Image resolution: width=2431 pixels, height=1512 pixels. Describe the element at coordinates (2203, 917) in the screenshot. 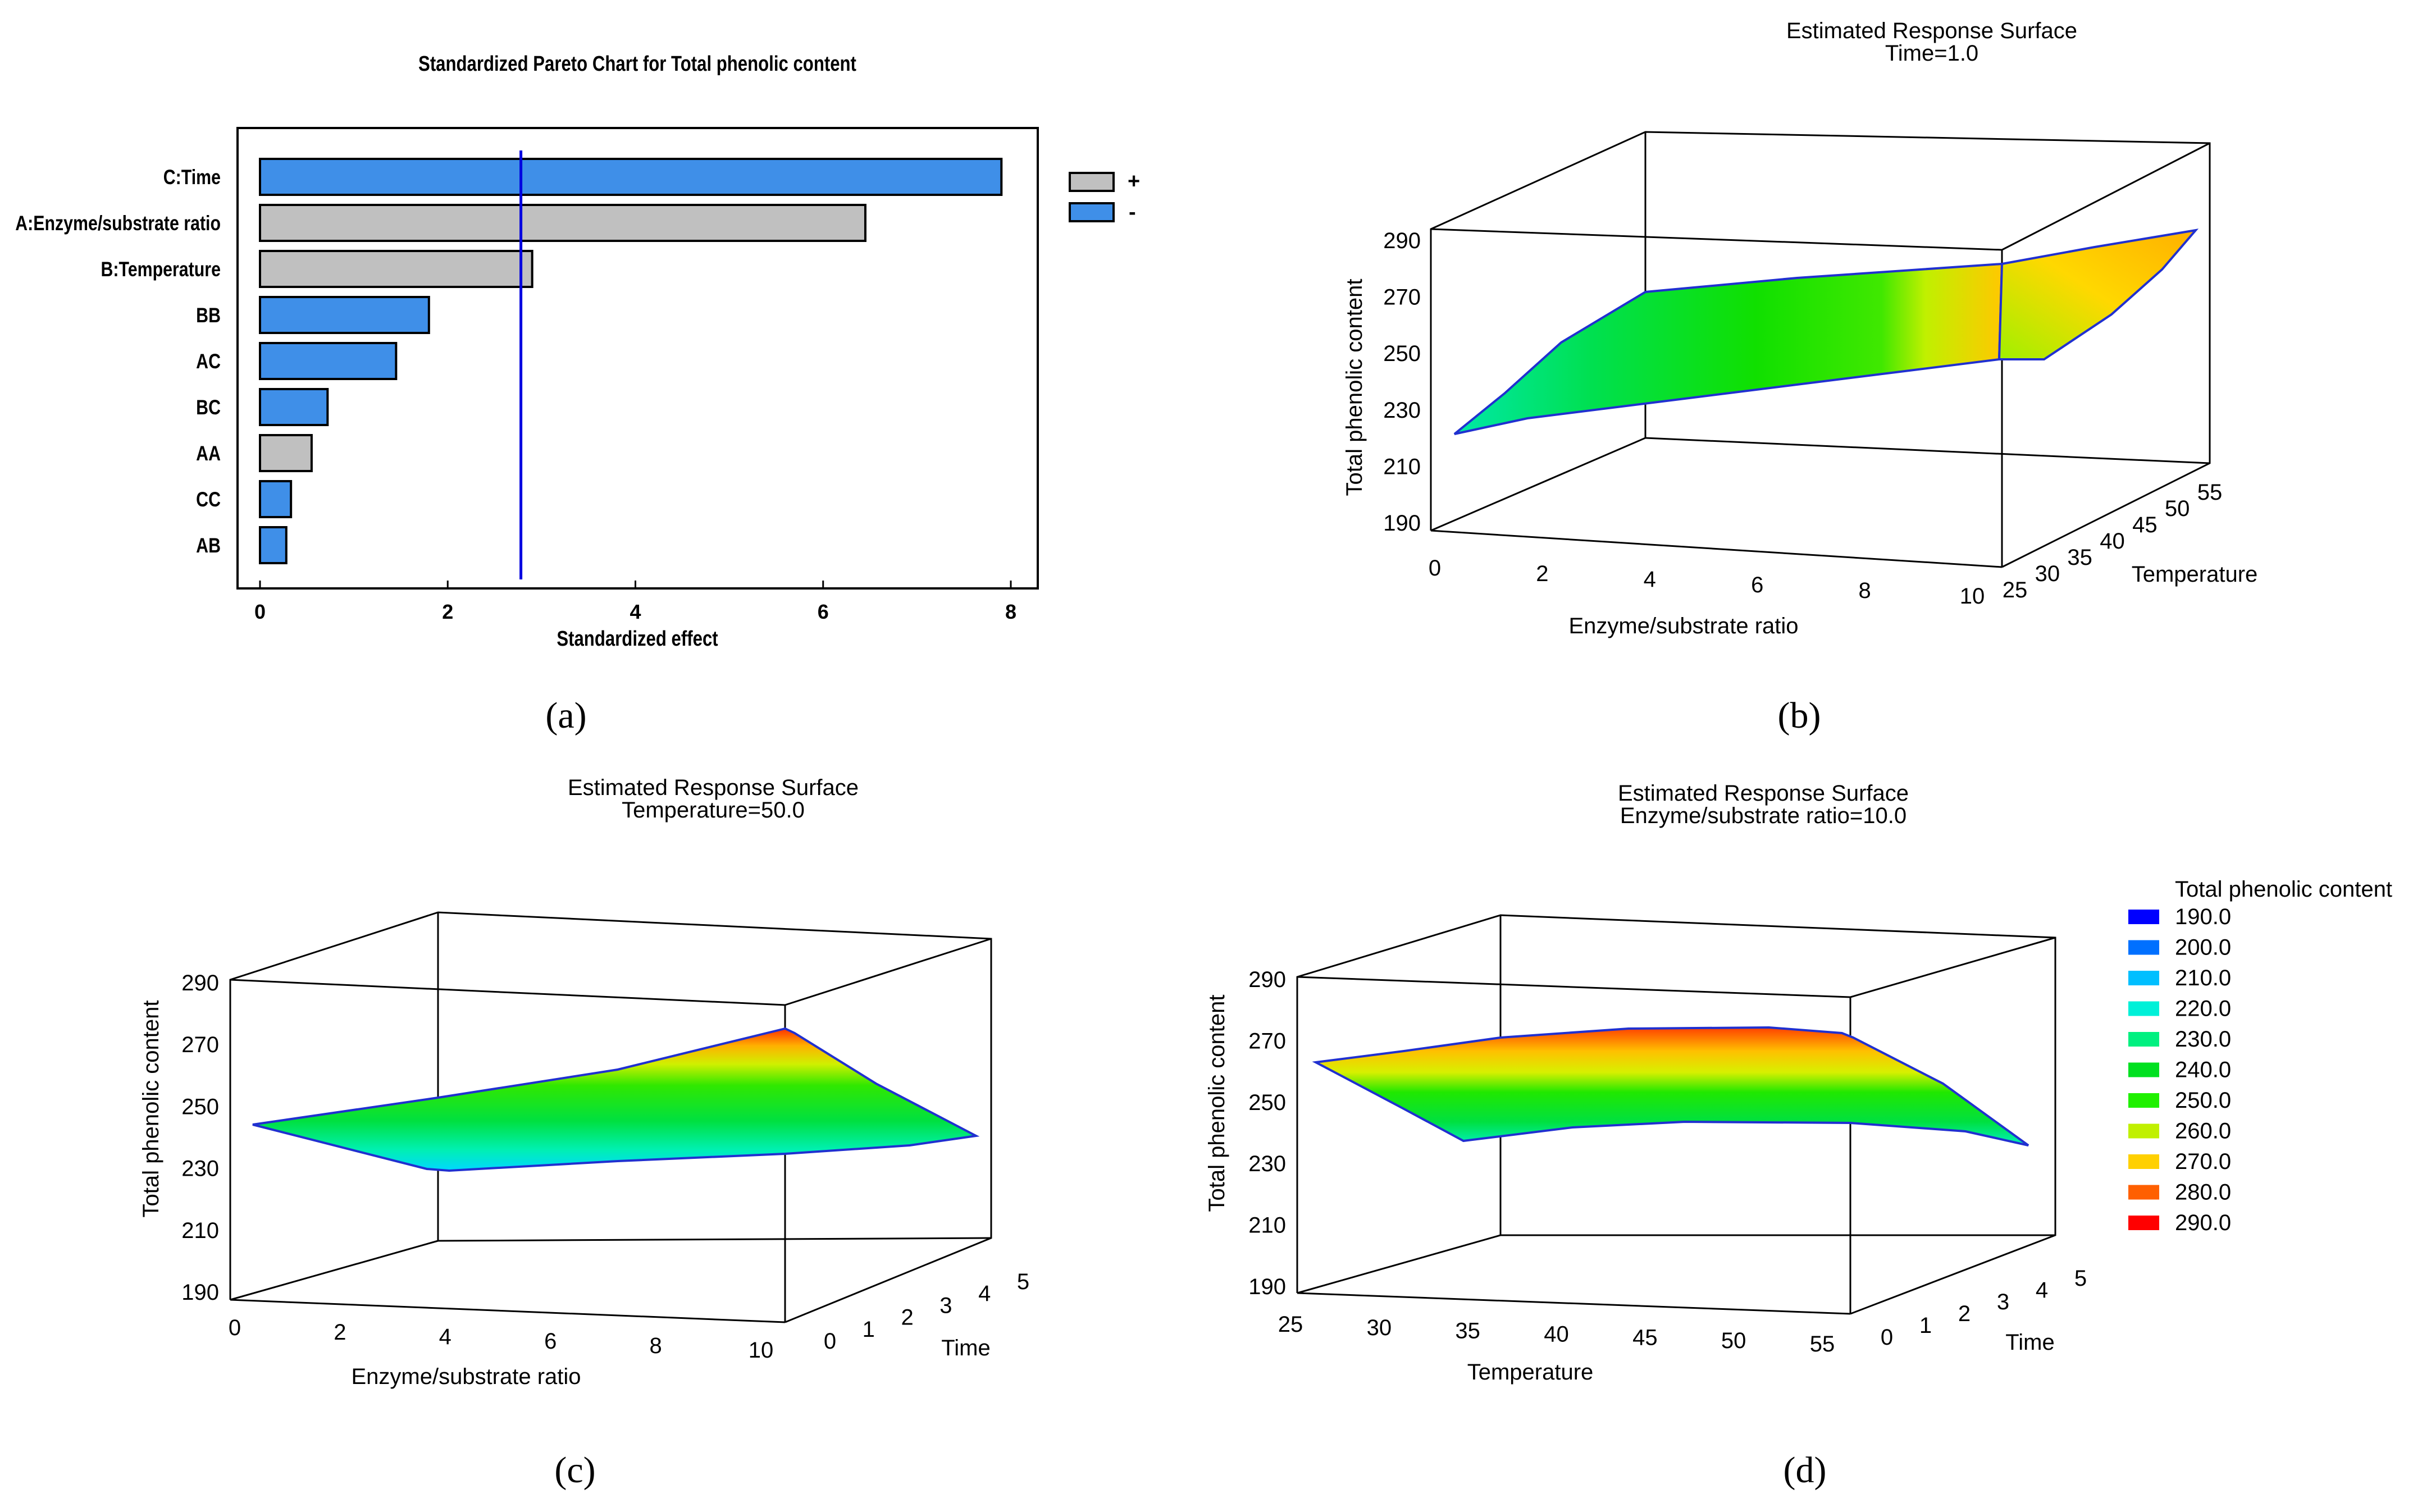

I see `surface-legend-label: 190.0` at that location.